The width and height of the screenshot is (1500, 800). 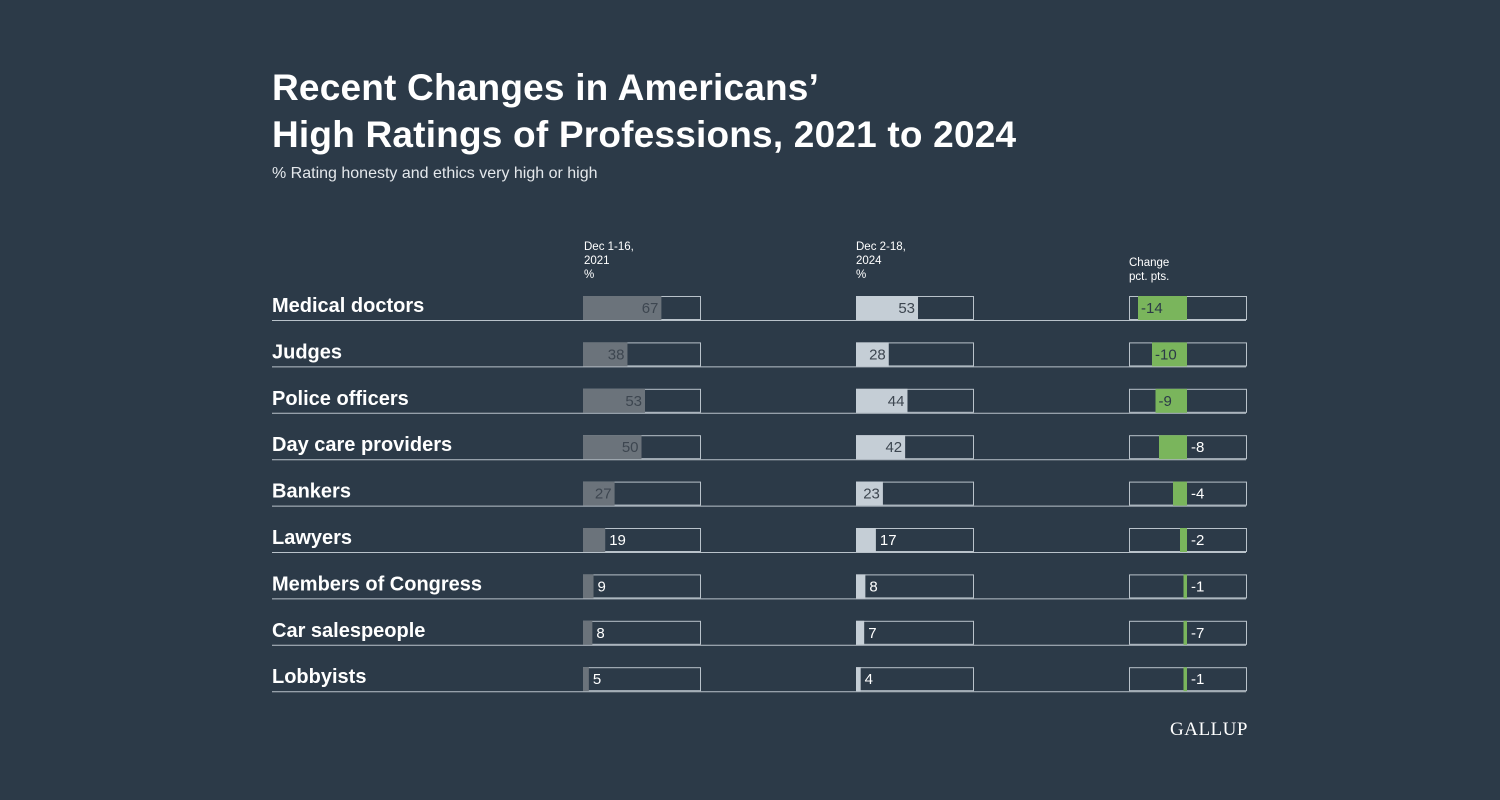 What do you see at coordinates (869, 261) in the screenshot?
I see `column-header-2024-line2: 2024` at bounding box center [869, 261].